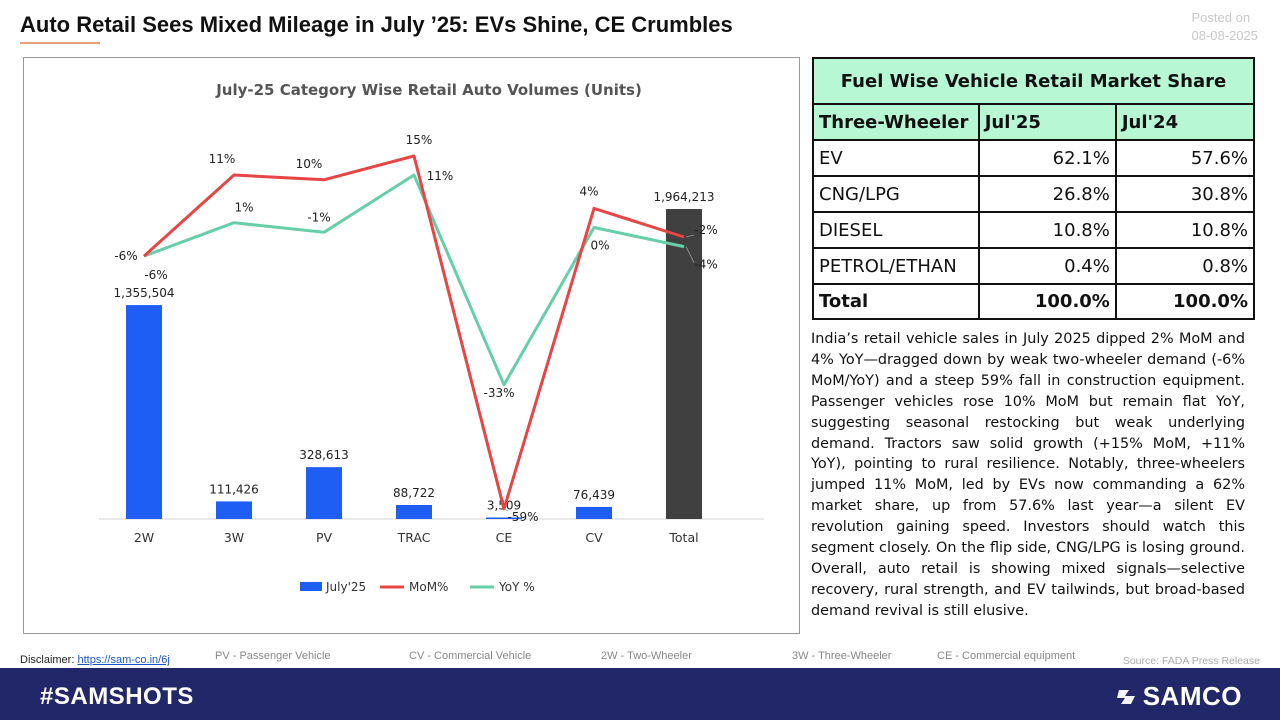  I want to click on row-label: EV, so click(896, 158).